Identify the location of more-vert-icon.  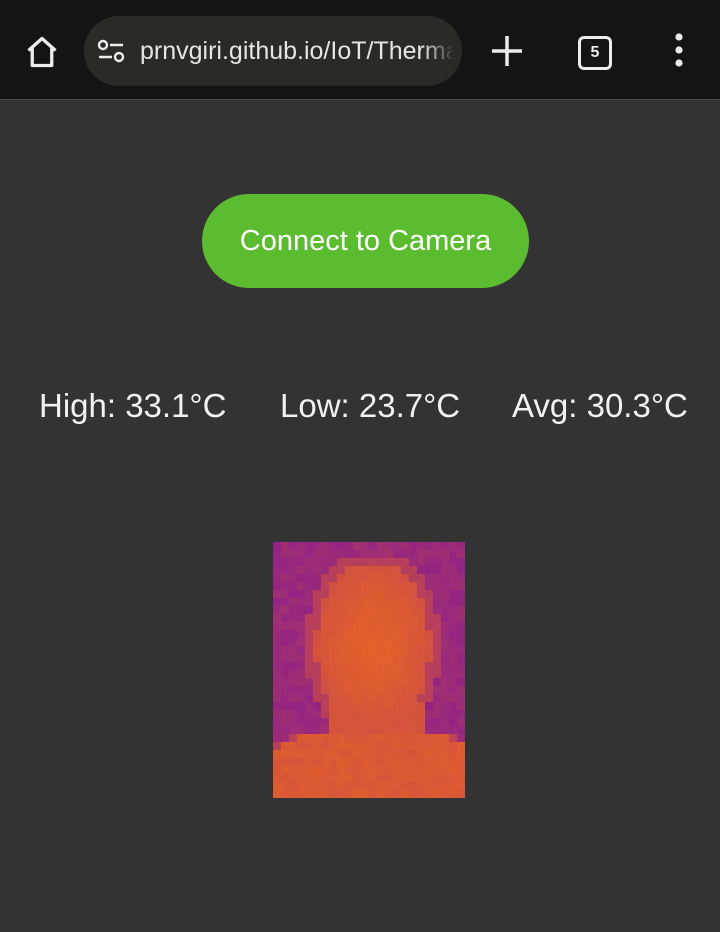
(679, 50).